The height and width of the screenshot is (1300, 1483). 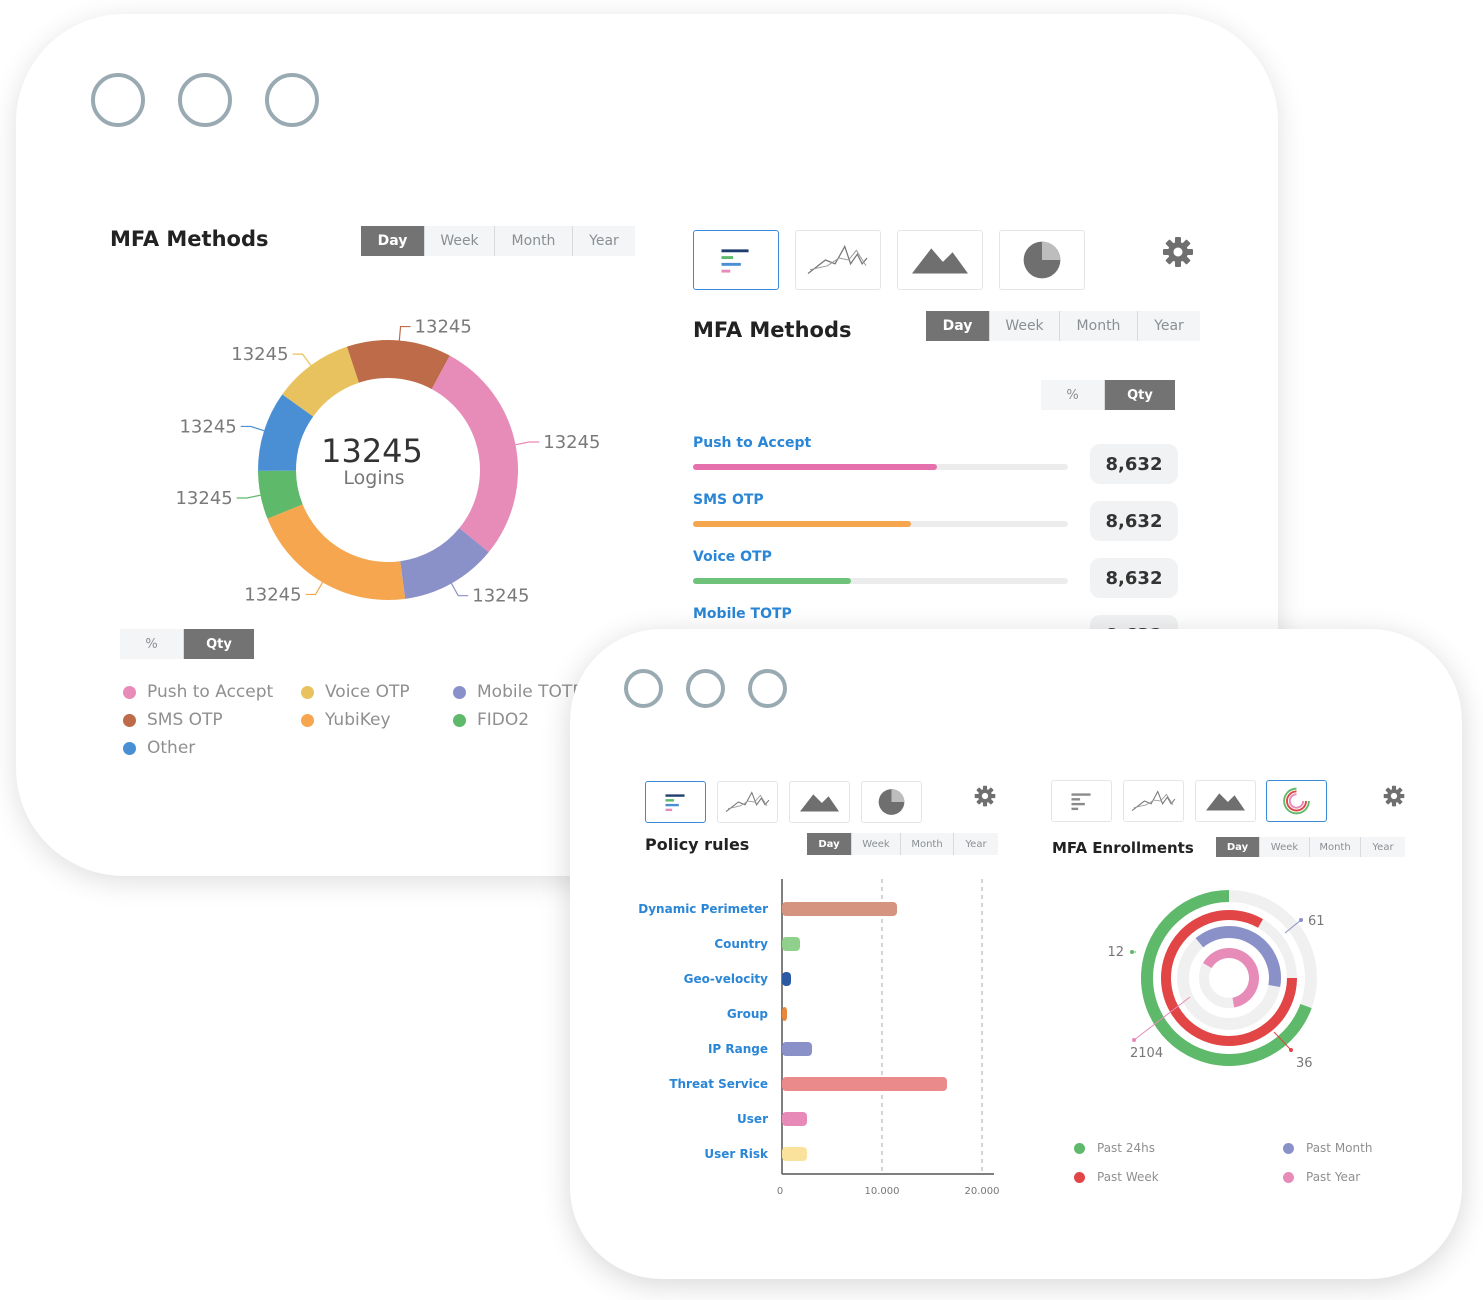 I want to click on legend-item: Push to Accept, so click(x=198, y=692).